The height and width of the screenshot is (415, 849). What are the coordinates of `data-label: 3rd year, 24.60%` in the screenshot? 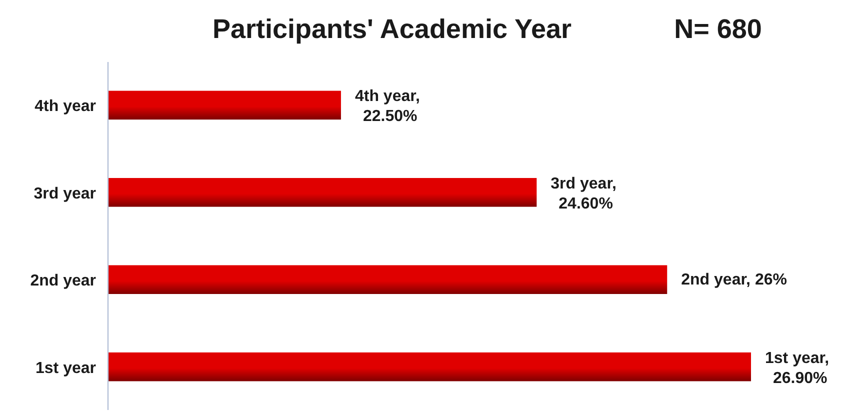 It's located at (583, 193).